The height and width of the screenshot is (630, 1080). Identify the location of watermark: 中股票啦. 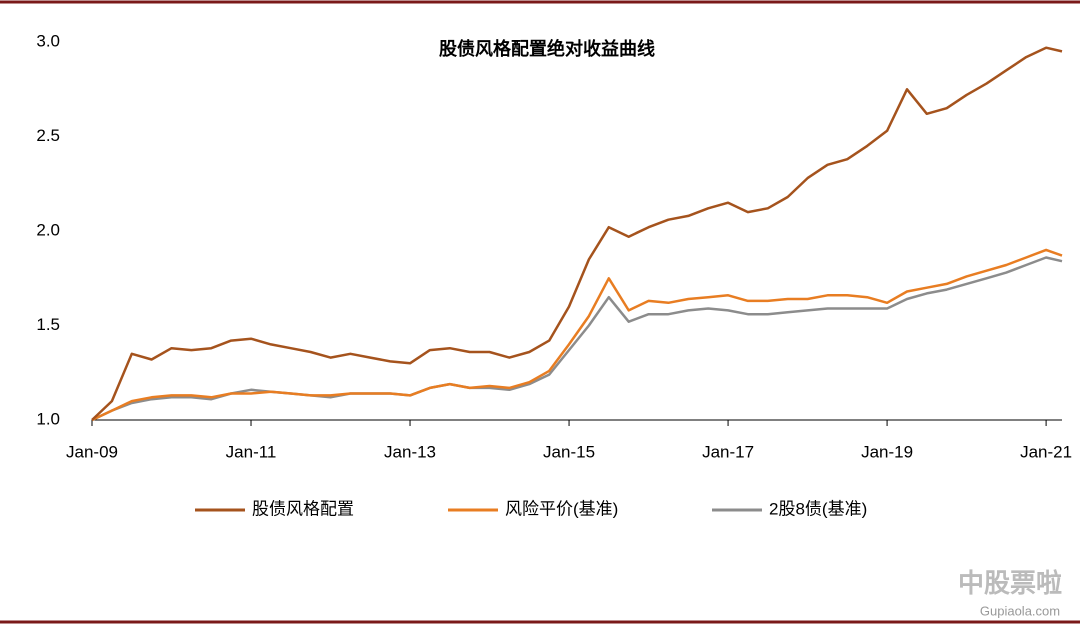
(1010, 583).